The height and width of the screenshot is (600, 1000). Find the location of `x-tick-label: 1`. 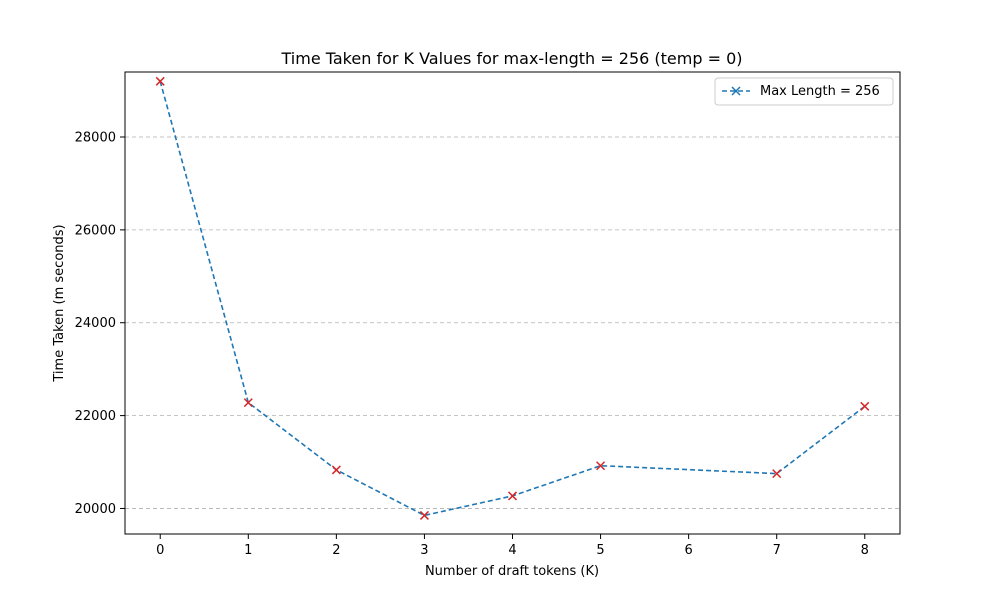

x-tick-label: 1 is located at coordinates (248, 550).